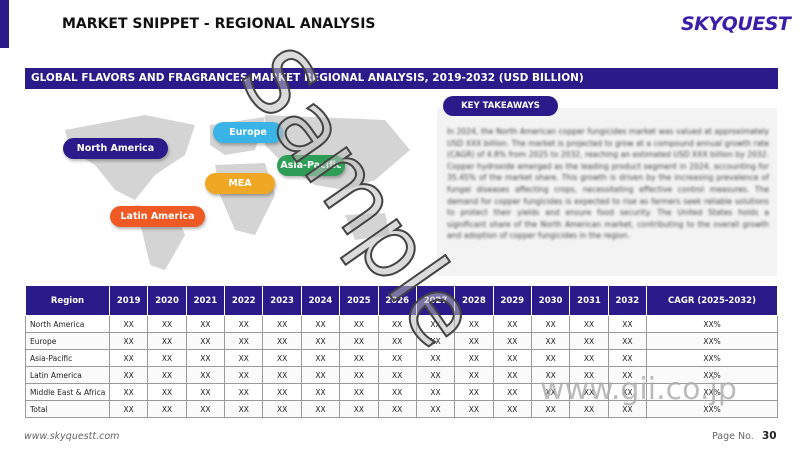 Image resolution: width=800 pixels, height=450 pixels. I want to click on column-header: 2028, so click(474, 300).